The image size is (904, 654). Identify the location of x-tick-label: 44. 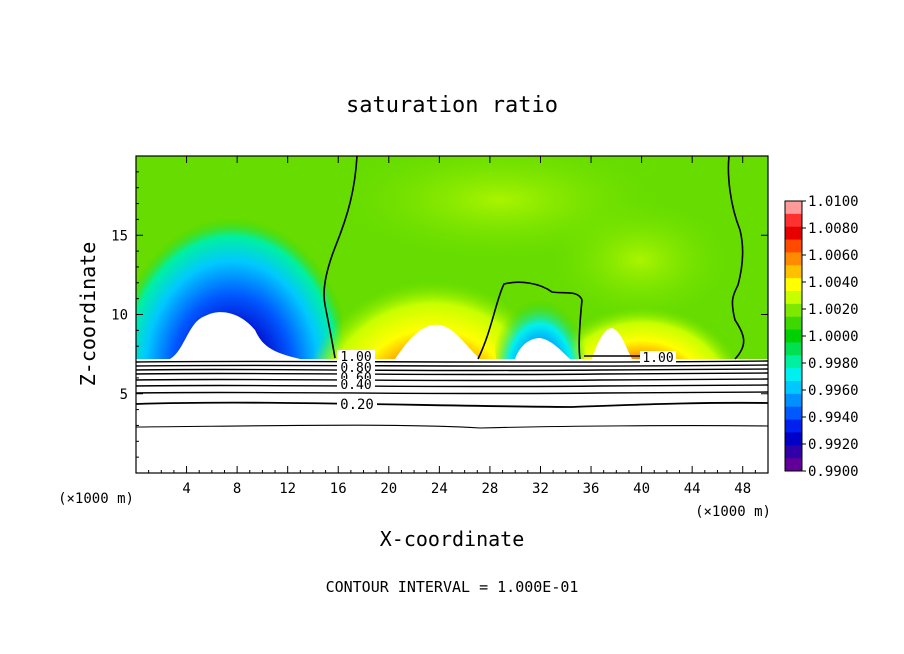
(692, 489).